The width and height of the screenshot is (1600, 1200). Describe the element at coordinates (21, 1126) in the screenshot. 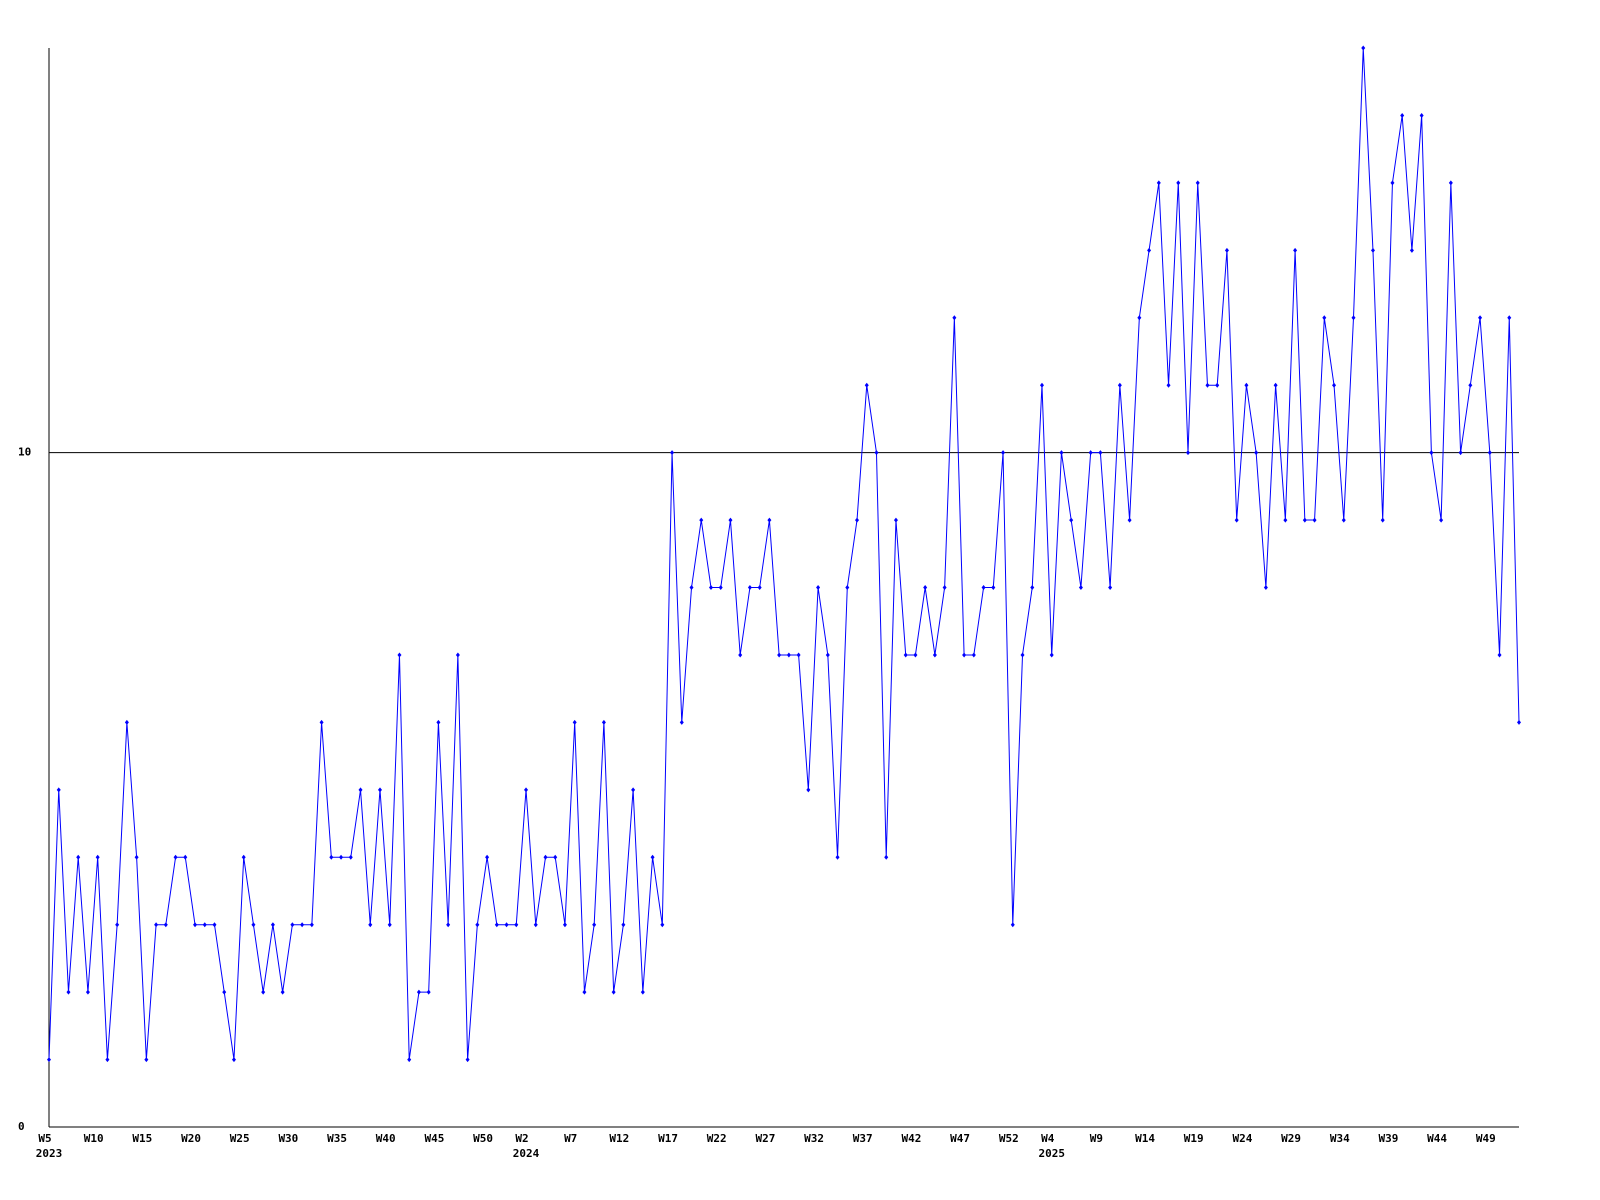

I see `y-tick-label: 0` at that location.